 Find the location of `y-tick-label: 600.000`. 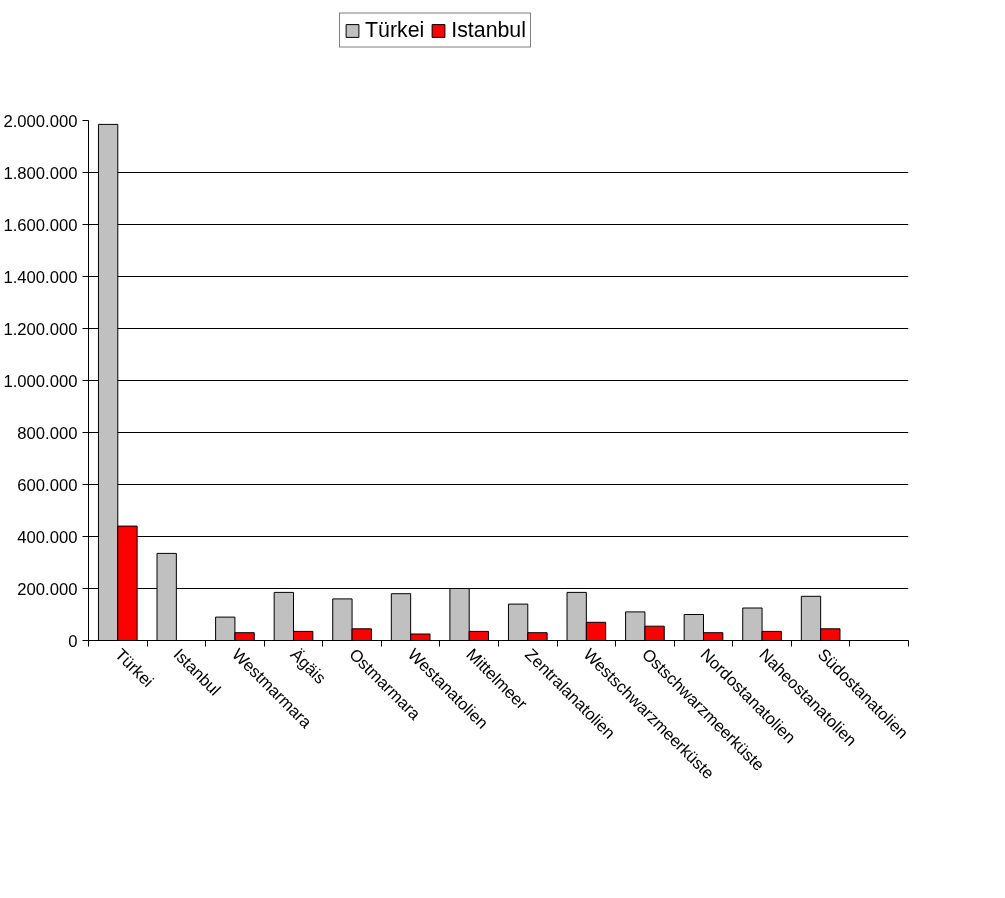

y-tick-label: 600.000 is located at coordinates (47, 485).